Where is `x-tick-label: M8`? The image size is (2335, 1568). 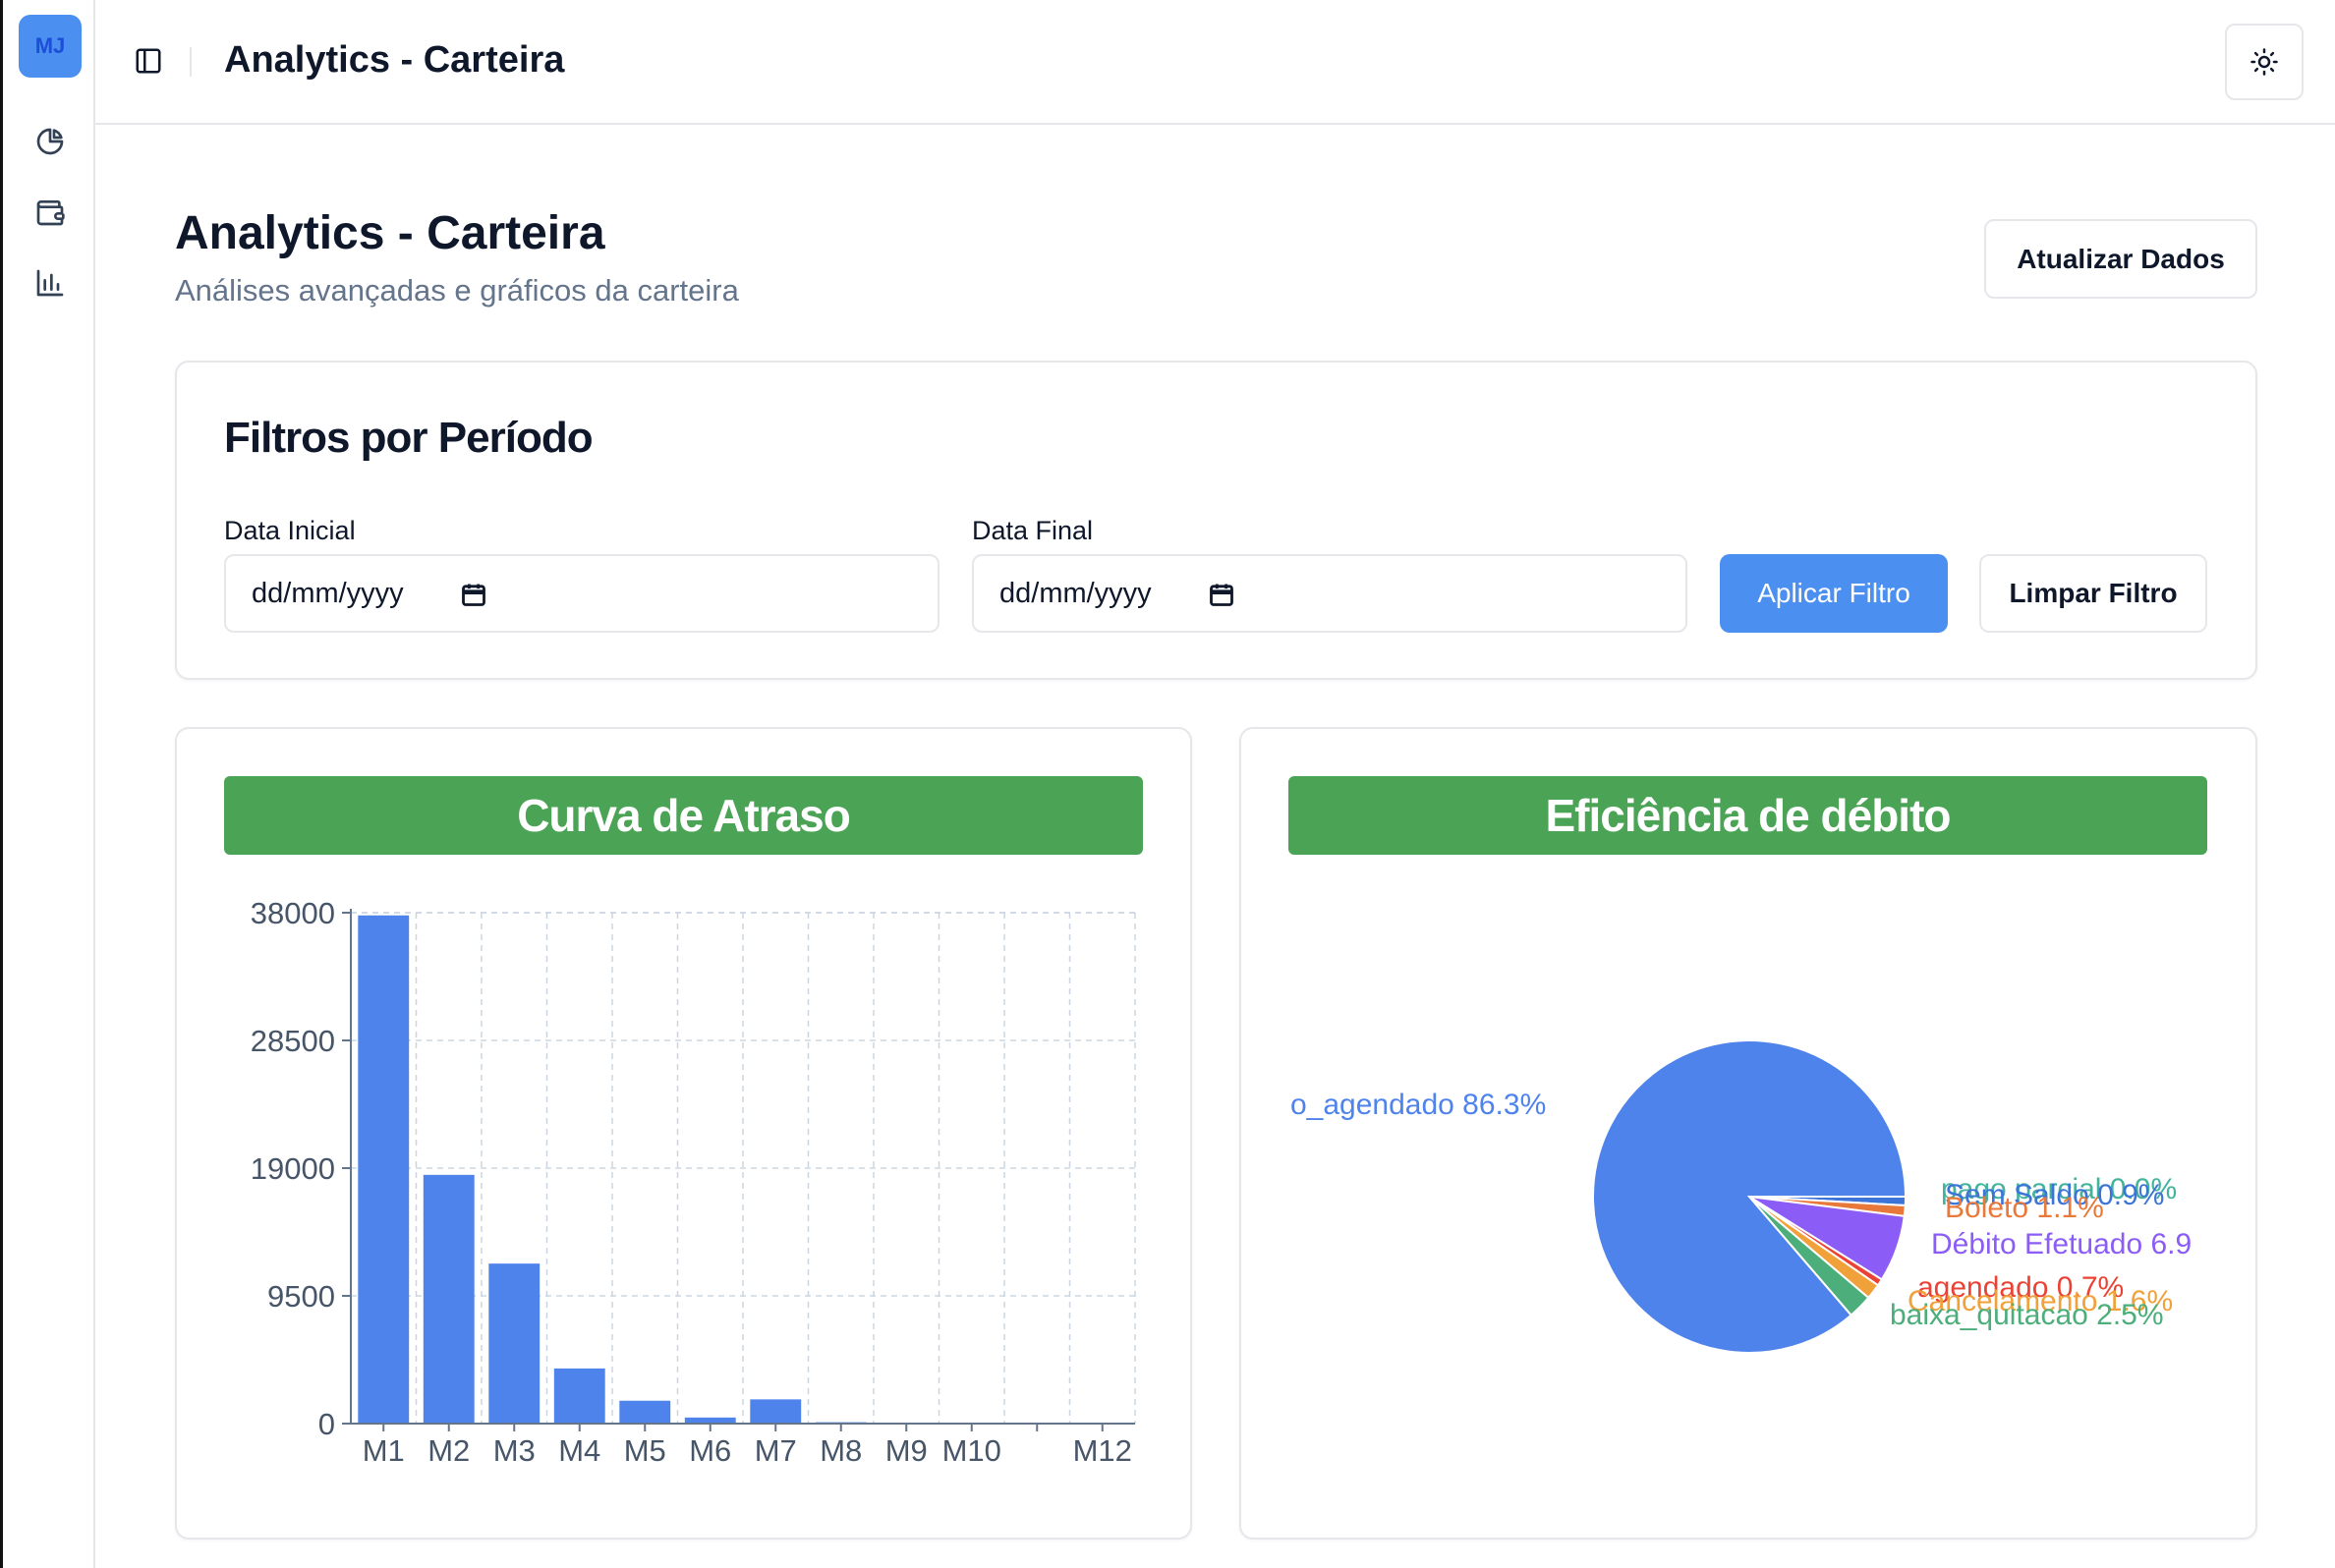
x-tick-label: M8 is located at coordinates (841, 1450).